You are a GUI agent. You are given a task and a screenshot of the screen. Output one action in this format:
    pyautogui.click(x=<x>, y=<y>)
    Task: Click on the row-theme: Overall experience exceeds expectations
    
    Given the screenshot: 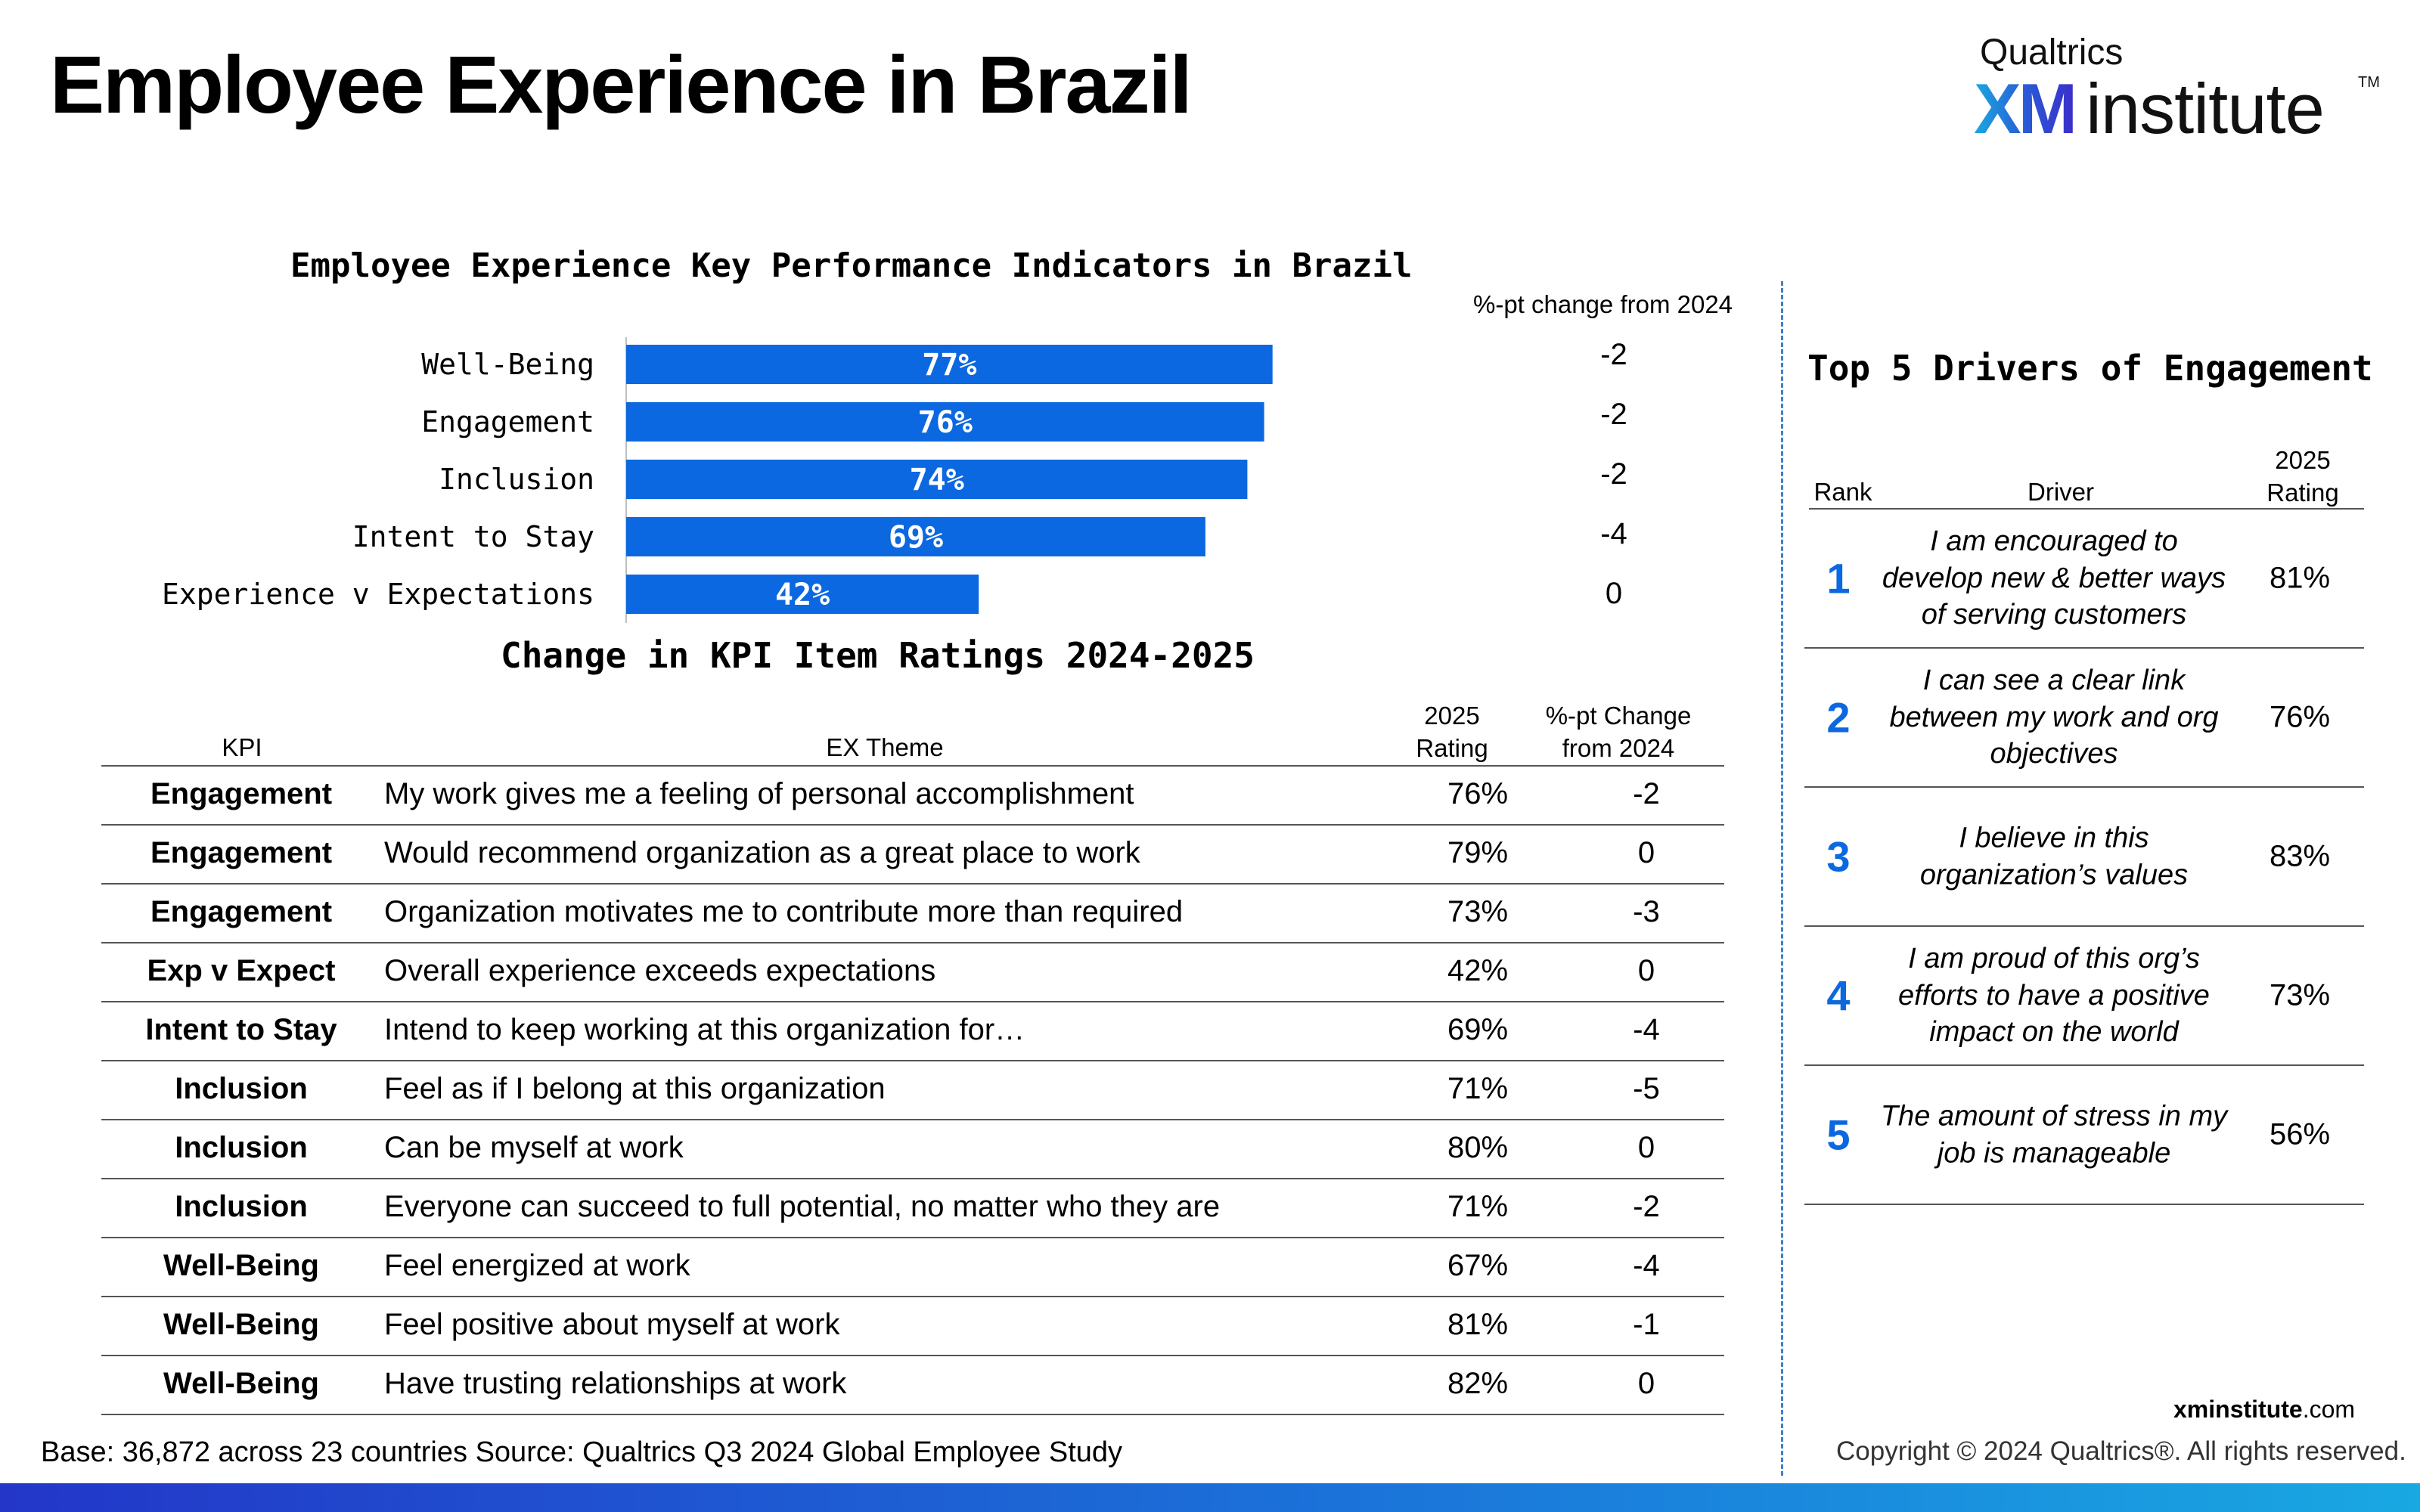 What is the action you would take?
    pyautogui.click(x=660, y=970)
    